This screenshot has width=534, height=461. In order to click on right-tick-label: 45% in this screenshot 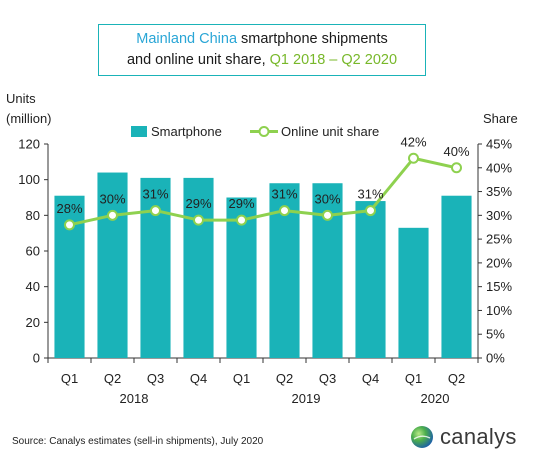, I will do `click(499, 144)`.